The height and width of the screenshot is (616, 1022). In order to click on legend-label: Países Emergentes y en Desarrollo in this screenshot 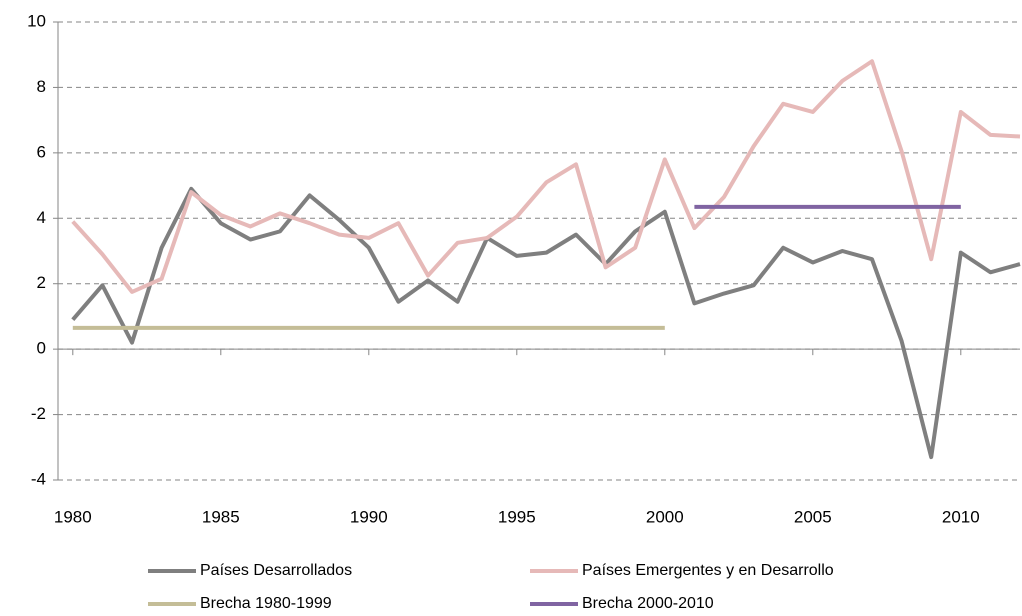, I will do `click(708, 570)`.